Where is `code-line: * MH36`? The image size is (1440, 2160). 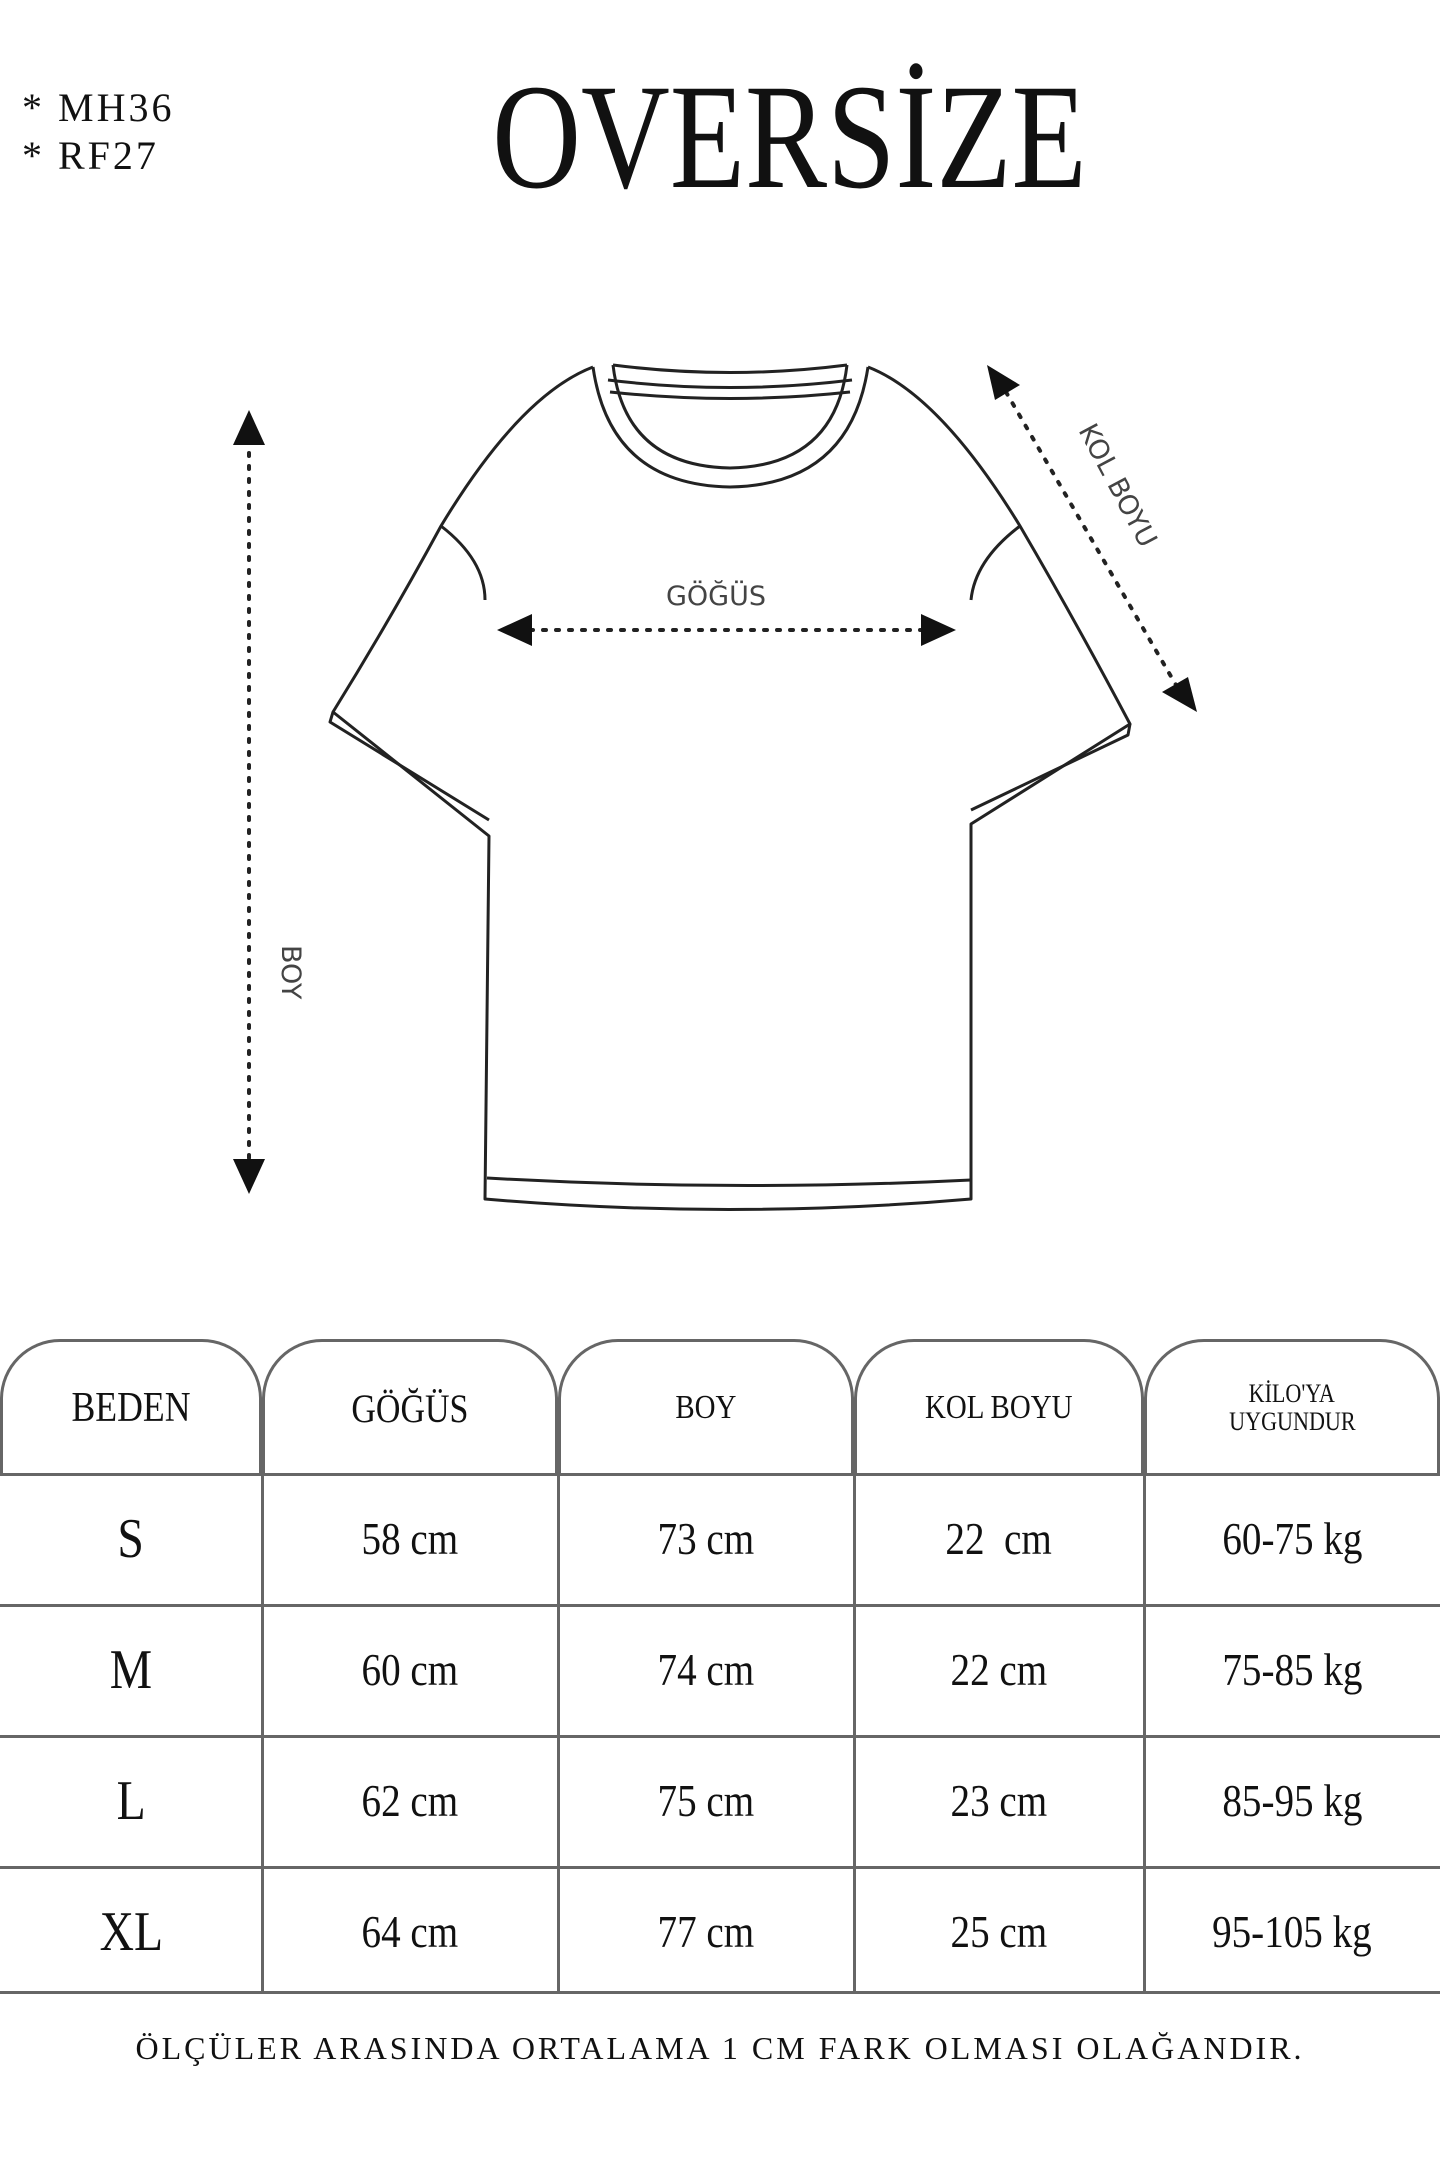 code-line: * MH36 is located at coordinates (98, 107).